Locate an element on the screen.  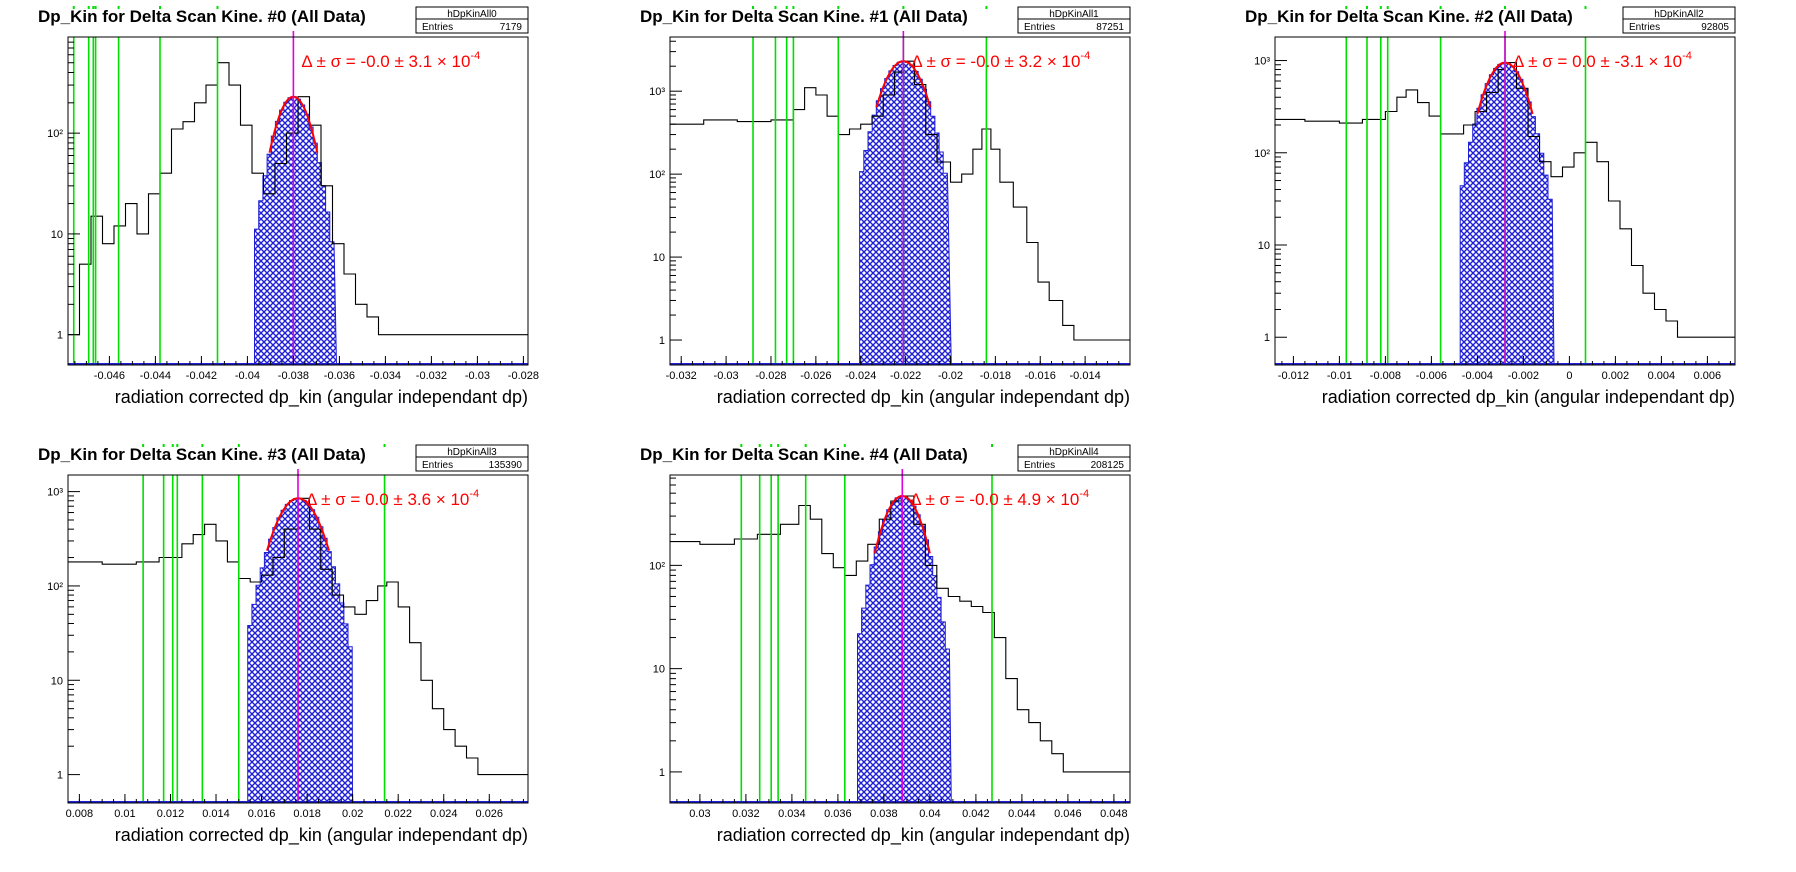
fit-value: 0.0 ± 3.6 × 10 is located at coordinates (417, 499).